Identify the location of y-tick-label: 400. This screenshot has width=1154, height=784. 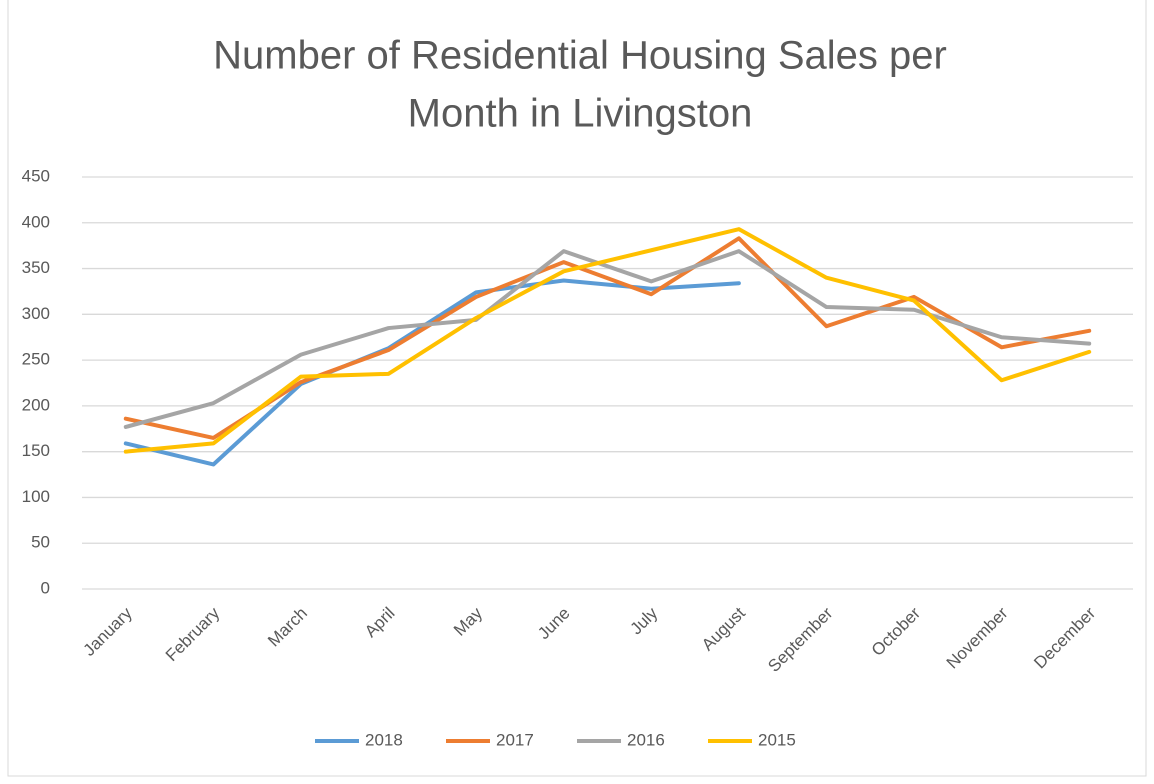
(36, 221).